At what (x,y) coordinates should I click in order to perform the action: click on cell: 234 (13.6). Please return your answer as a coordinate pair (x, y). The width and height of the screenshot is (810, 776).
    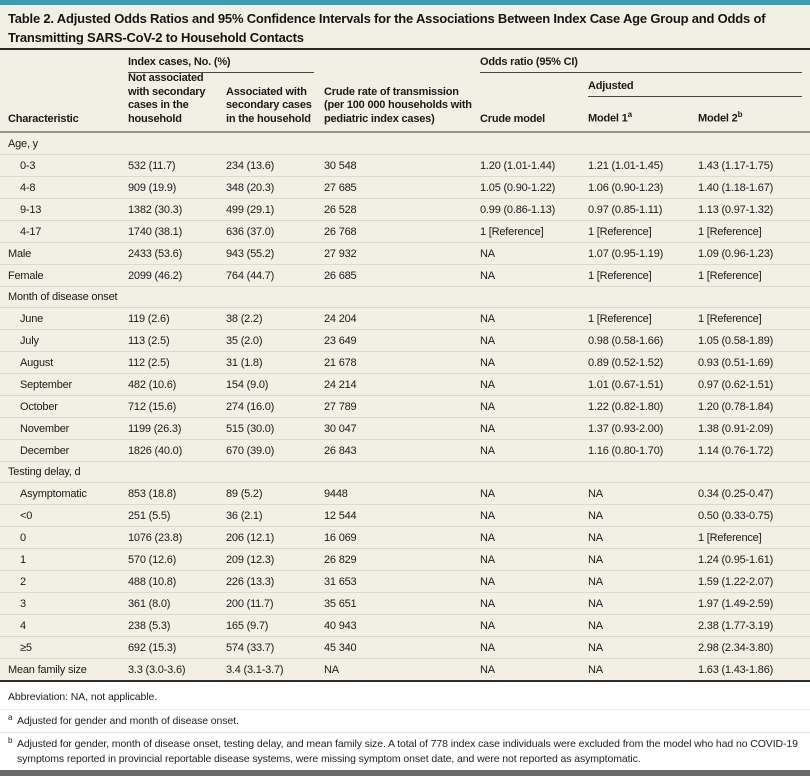
    Looking at the image, I should click on (250, 165).